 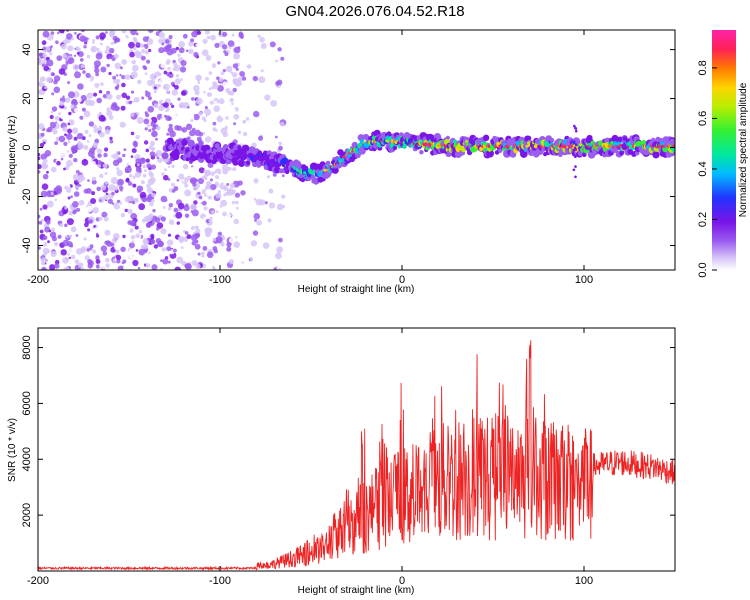 I want to click on ridge-core, so click(x=305, y=173).